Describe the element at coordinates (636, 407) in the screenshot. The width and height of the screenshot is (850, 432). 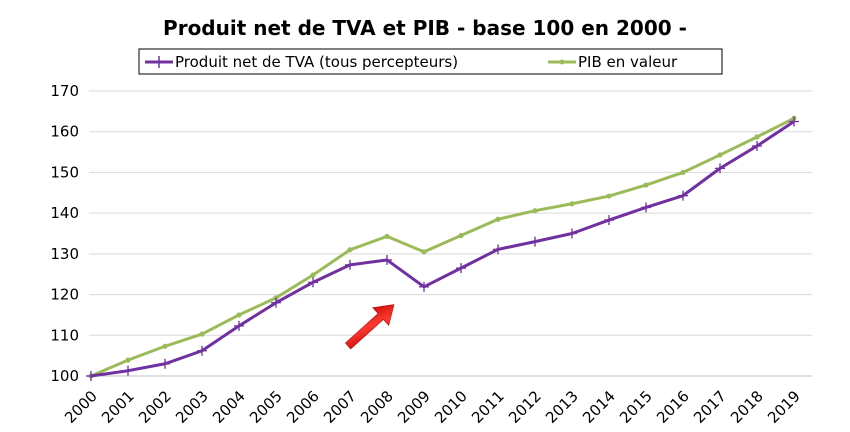
I see `x-tick-label: 2015` at that location.